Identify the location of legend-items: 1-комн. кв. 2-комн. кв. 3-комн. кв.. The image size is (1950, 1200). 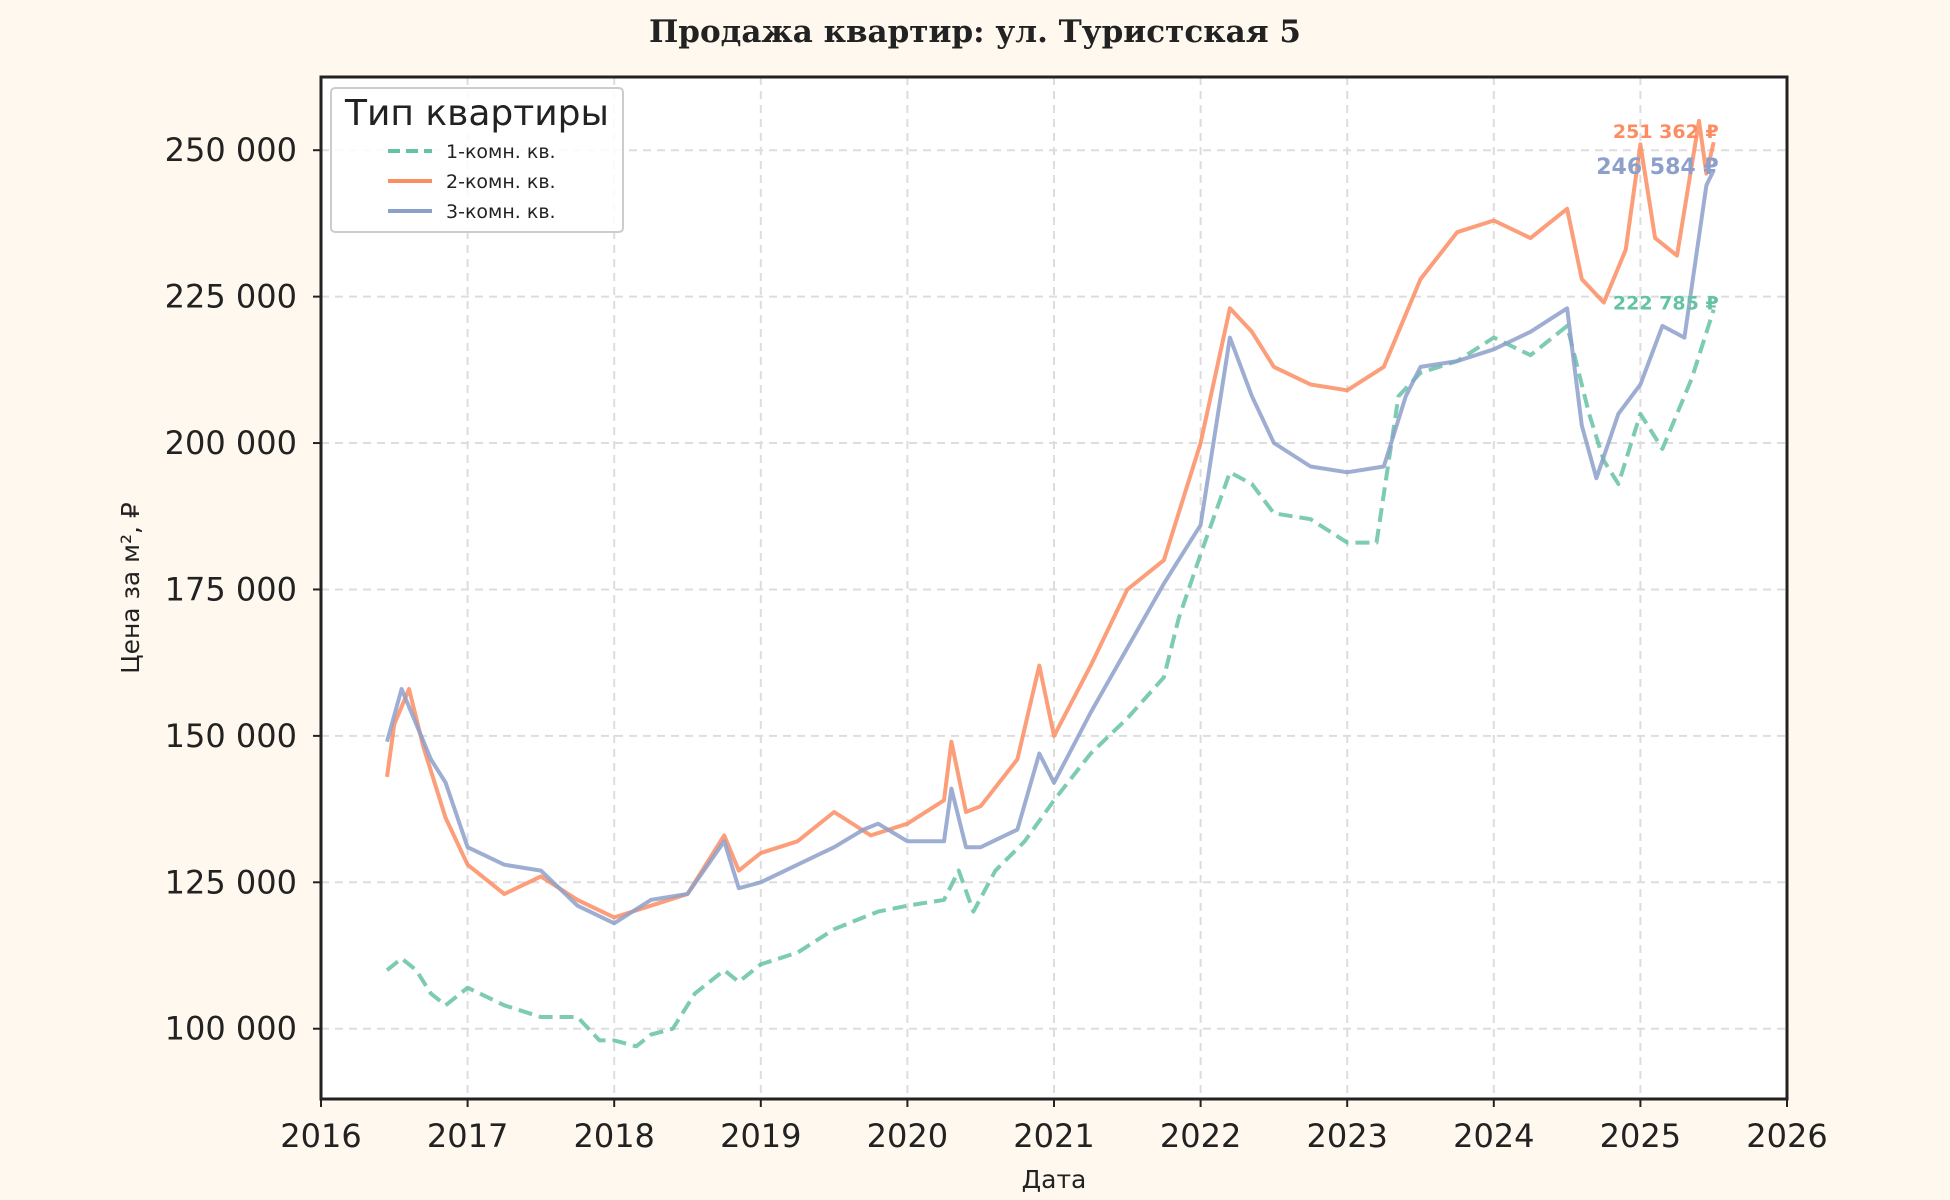
(472, 182).